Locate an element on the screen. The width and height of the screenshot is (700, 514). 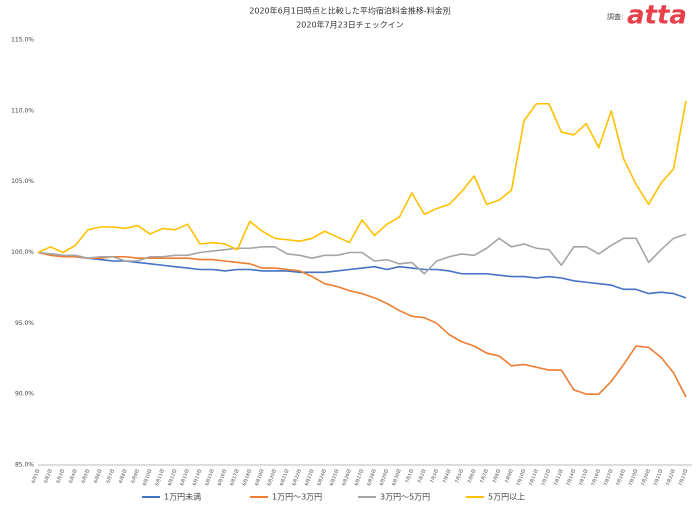
x-tick-label: 7月5日 is located at coordinates (459, 476).